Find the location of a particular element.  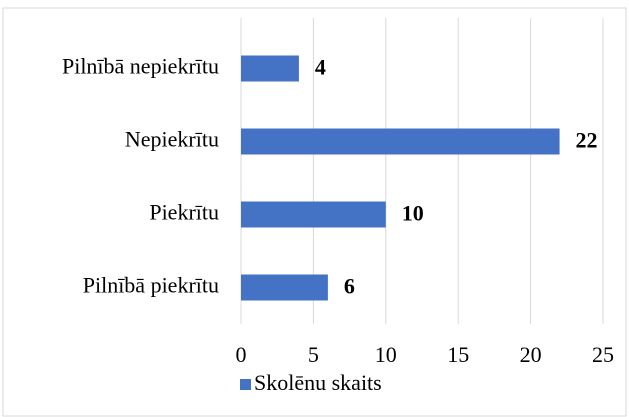

x-tick-label: 5 is located at coordinates (313, 354).